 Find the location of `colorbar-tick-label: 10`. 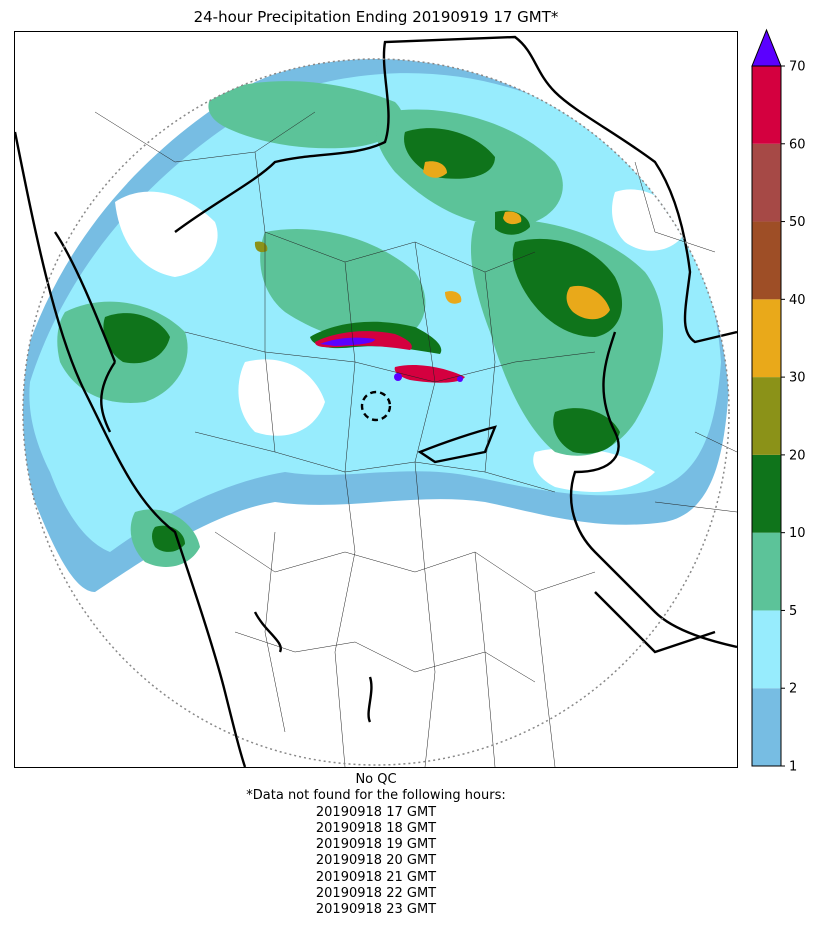

colorbar-tick-label: 10 is located at coordinates (797, 533).